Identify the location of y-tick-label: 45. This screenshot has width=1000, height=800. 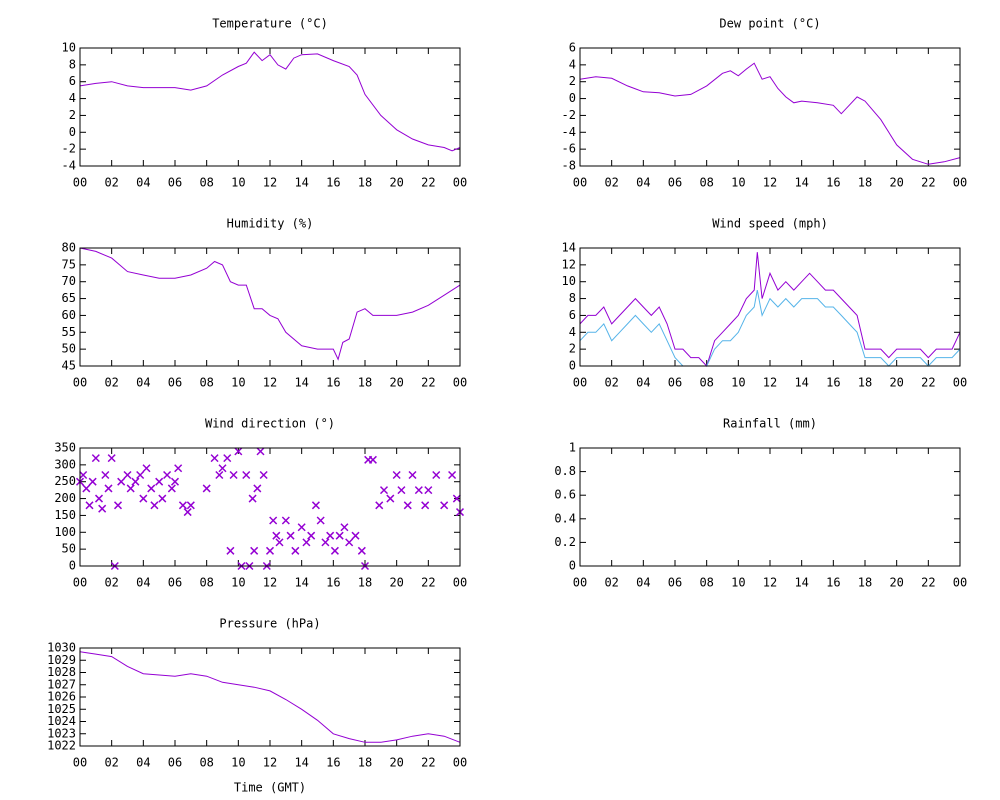
(69, 366).